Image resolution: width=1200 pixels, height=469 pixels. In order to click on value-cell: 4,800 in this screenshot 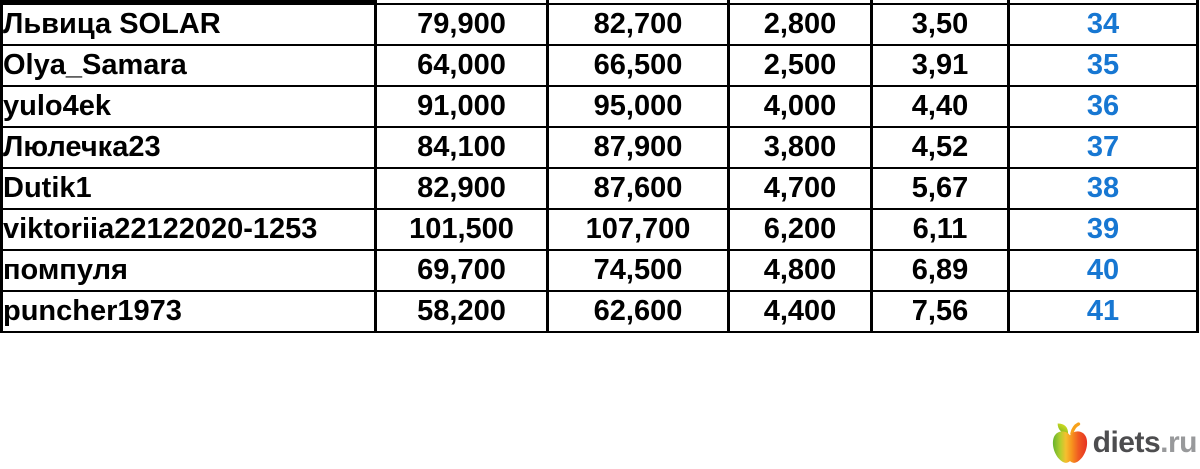, I will do `click(800, 270)`.